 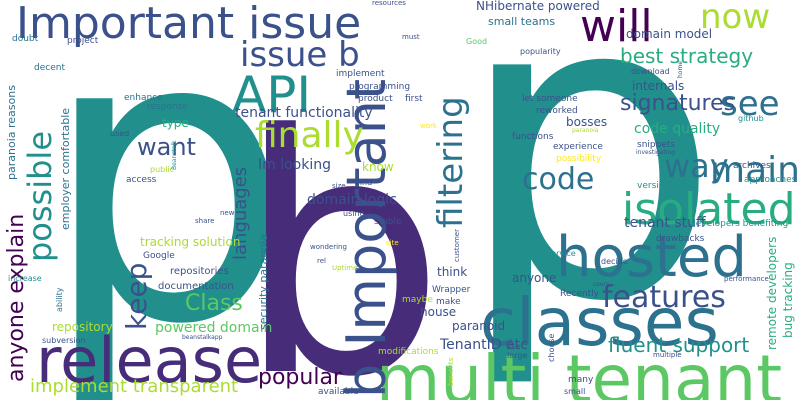 What do you see at coordinates (517, 355) in the screenshot?
I see `word-large: large` at bounding box center [517, 355].